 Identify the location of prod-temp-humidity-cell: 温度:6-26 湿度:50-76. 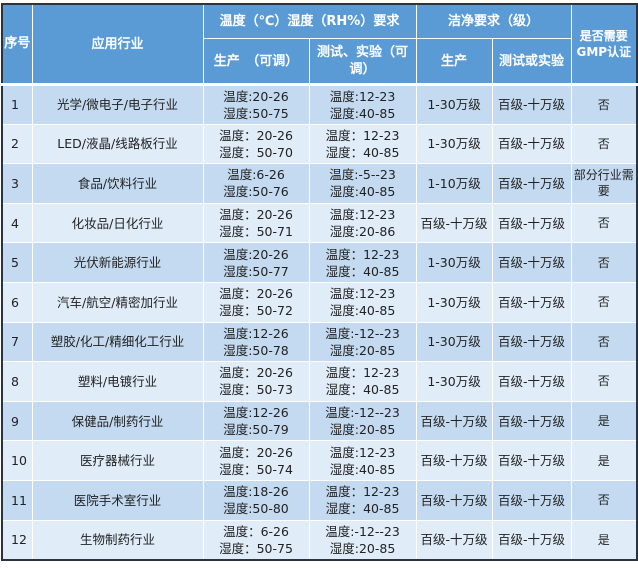
(256, 183).